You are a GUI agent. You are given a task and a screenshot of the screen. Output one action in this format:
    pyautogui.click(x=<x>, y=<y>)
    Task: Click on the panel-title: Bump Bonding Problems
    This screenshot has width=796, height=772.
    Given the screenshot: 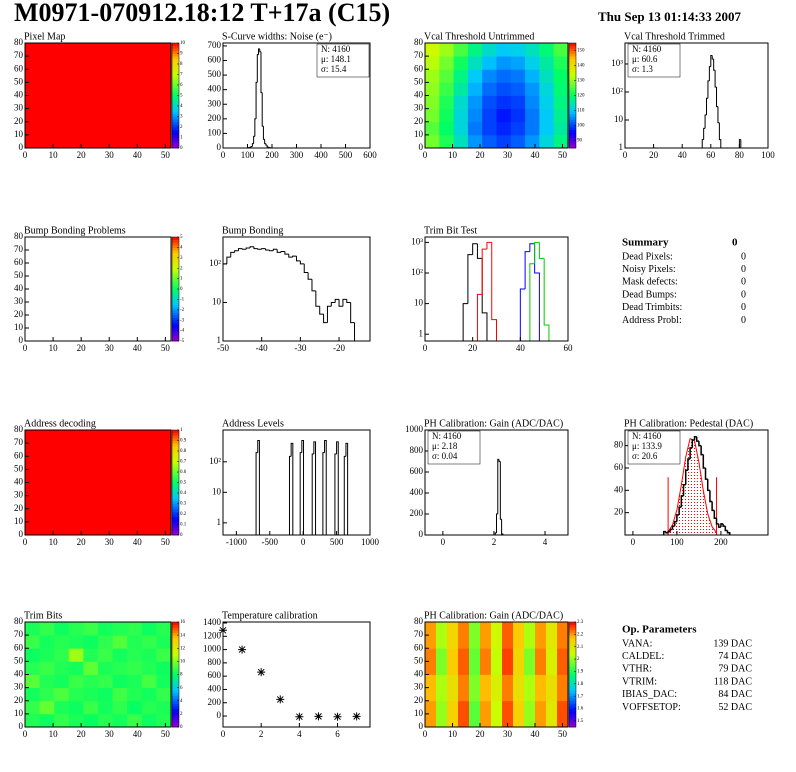 What is the action you would take?
    pyautogui.click(x=75, y=230)
    